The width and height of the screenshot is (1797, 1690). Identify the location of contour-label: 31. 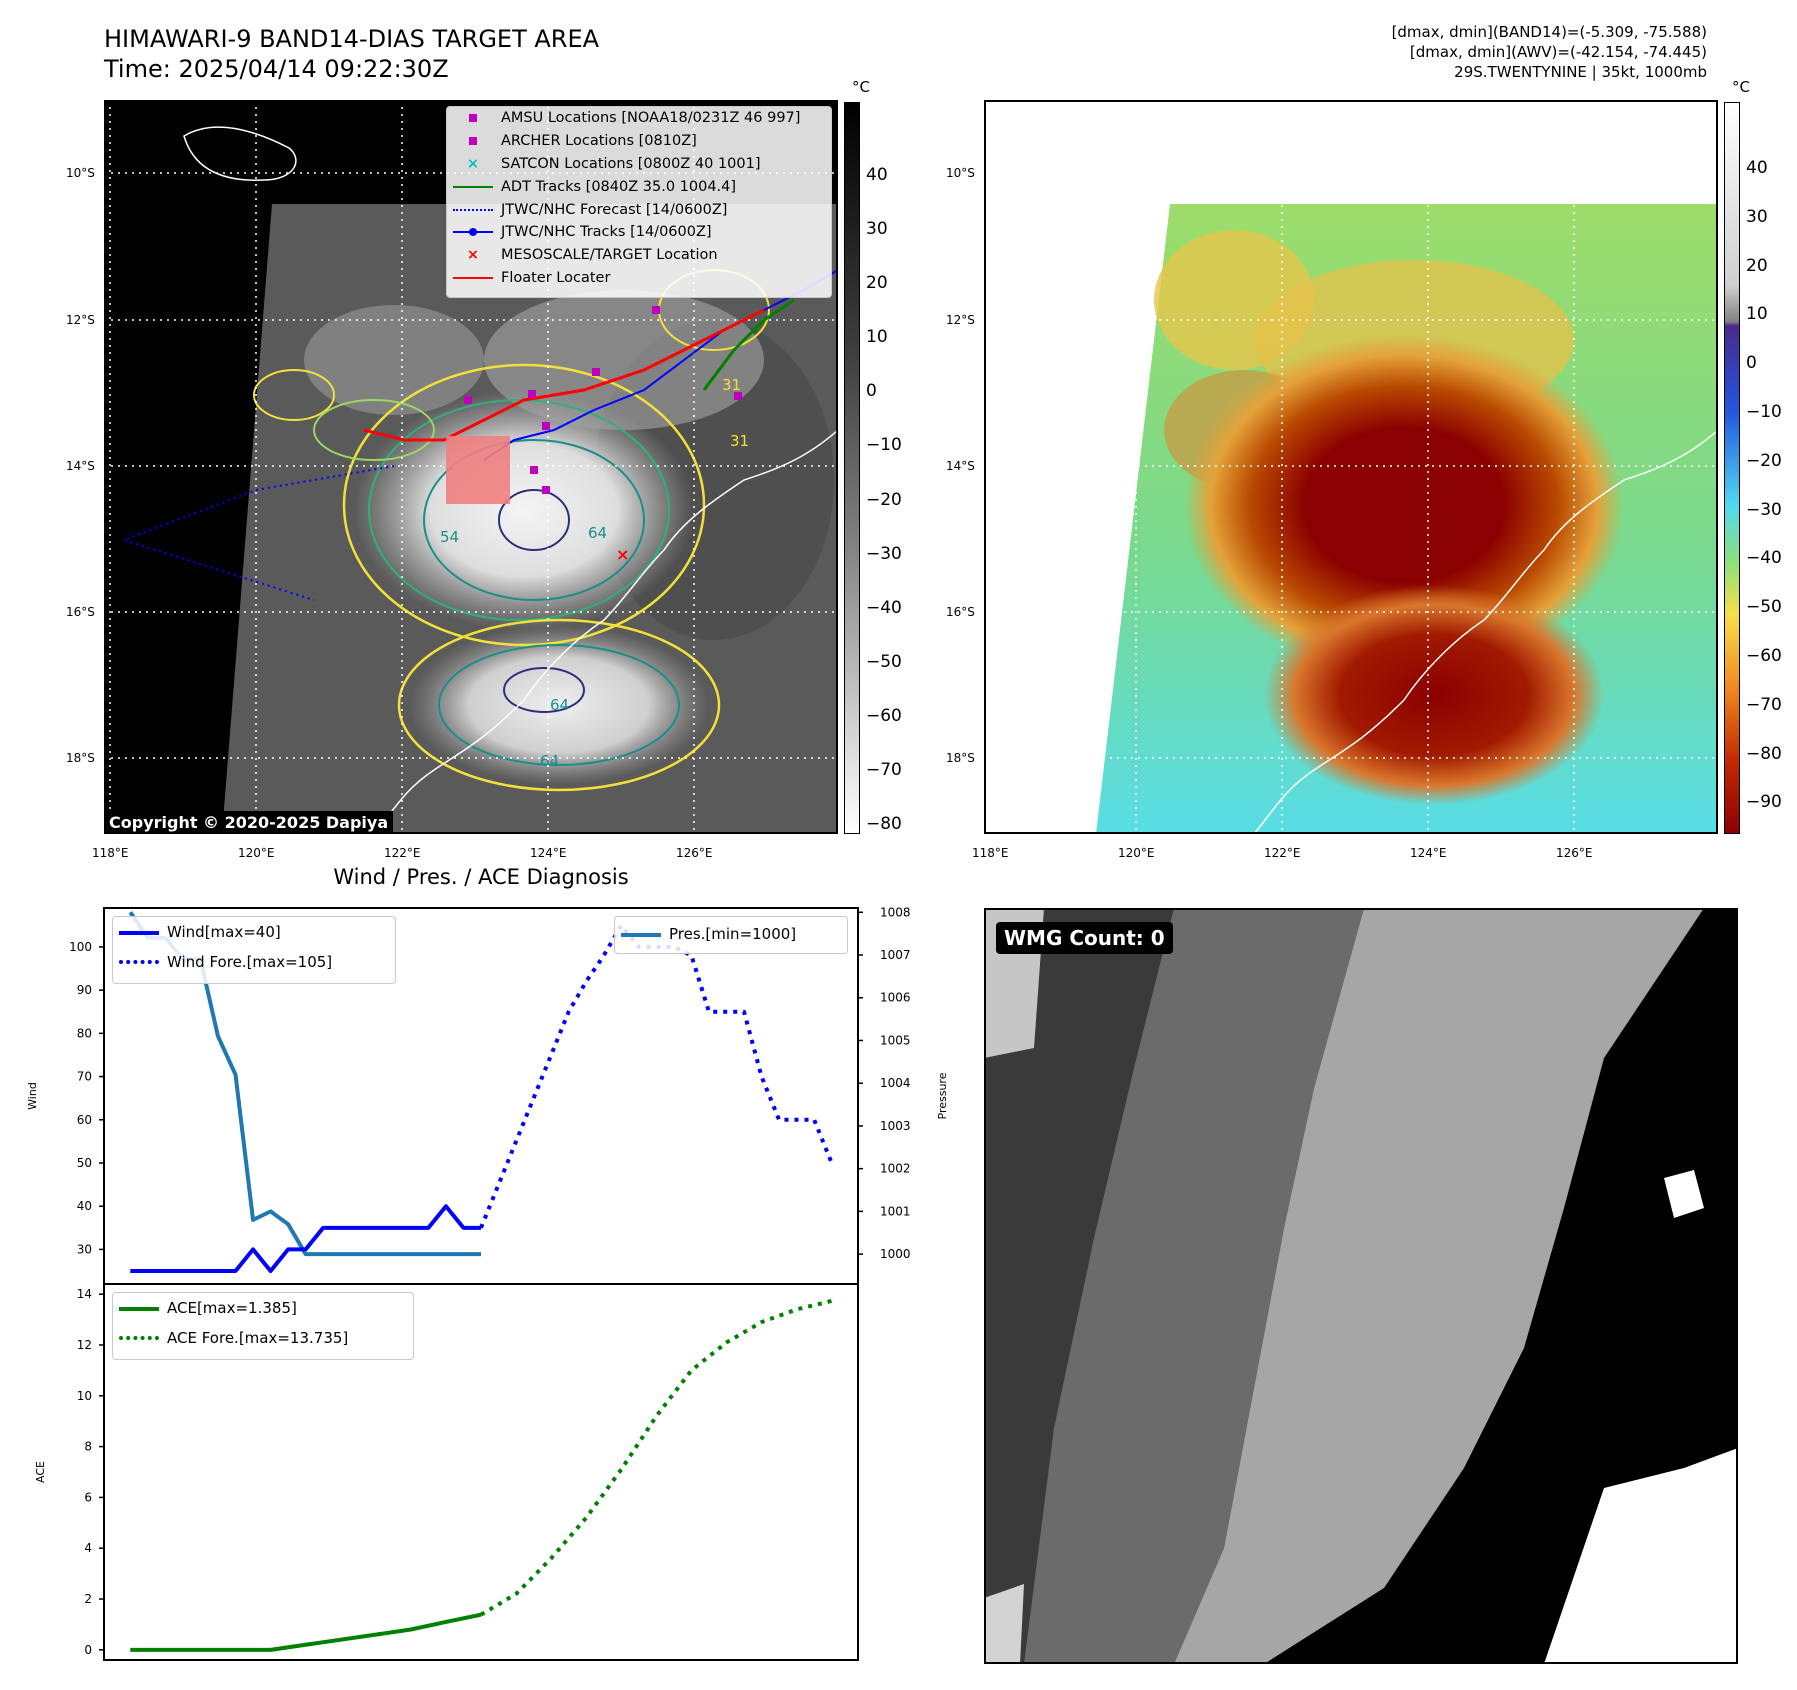
(739, 441).